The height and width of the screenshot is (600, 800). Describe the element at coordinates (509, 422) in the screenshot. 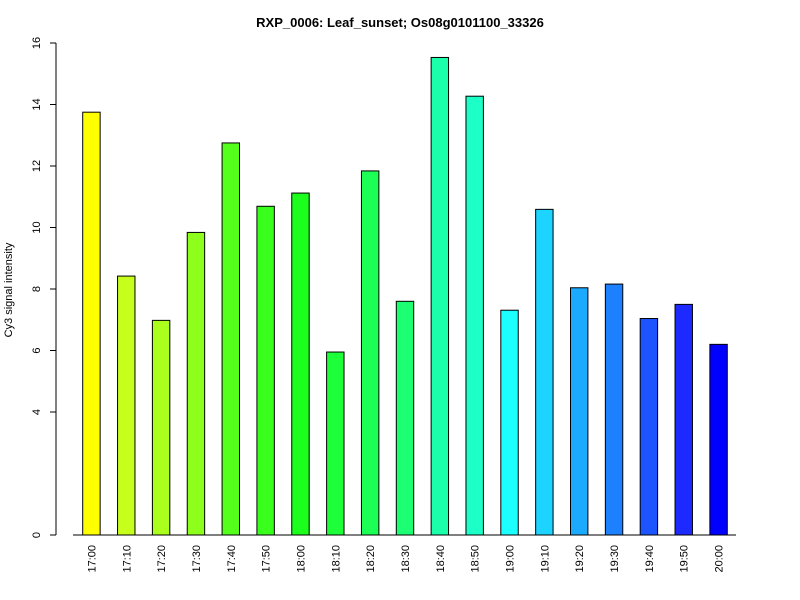

I see `bar-1900` at that location.